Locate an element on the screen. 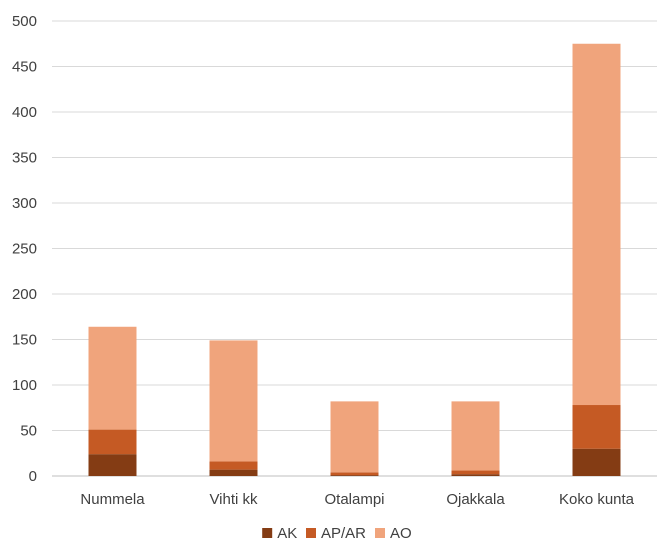  legend-item-ap-ar: AP/AR is located at coordinates (336, 533).